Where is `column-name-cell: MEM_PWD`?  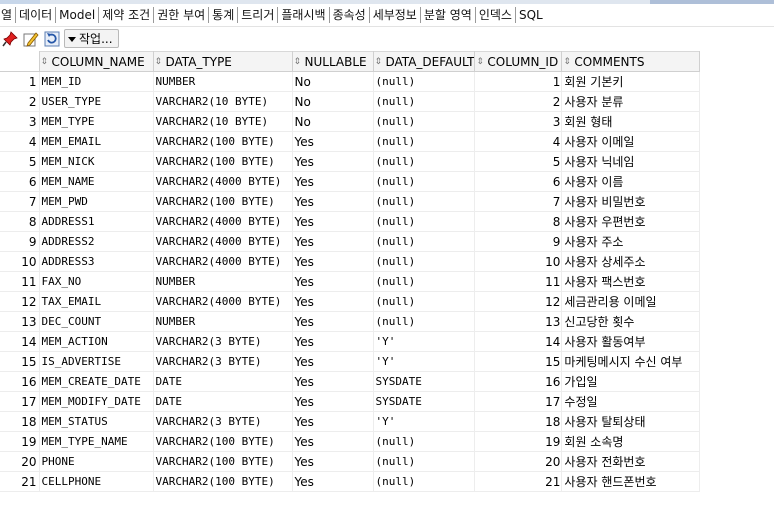 column-name-cell: MEM_PWD is located at coordinates (96, 201).